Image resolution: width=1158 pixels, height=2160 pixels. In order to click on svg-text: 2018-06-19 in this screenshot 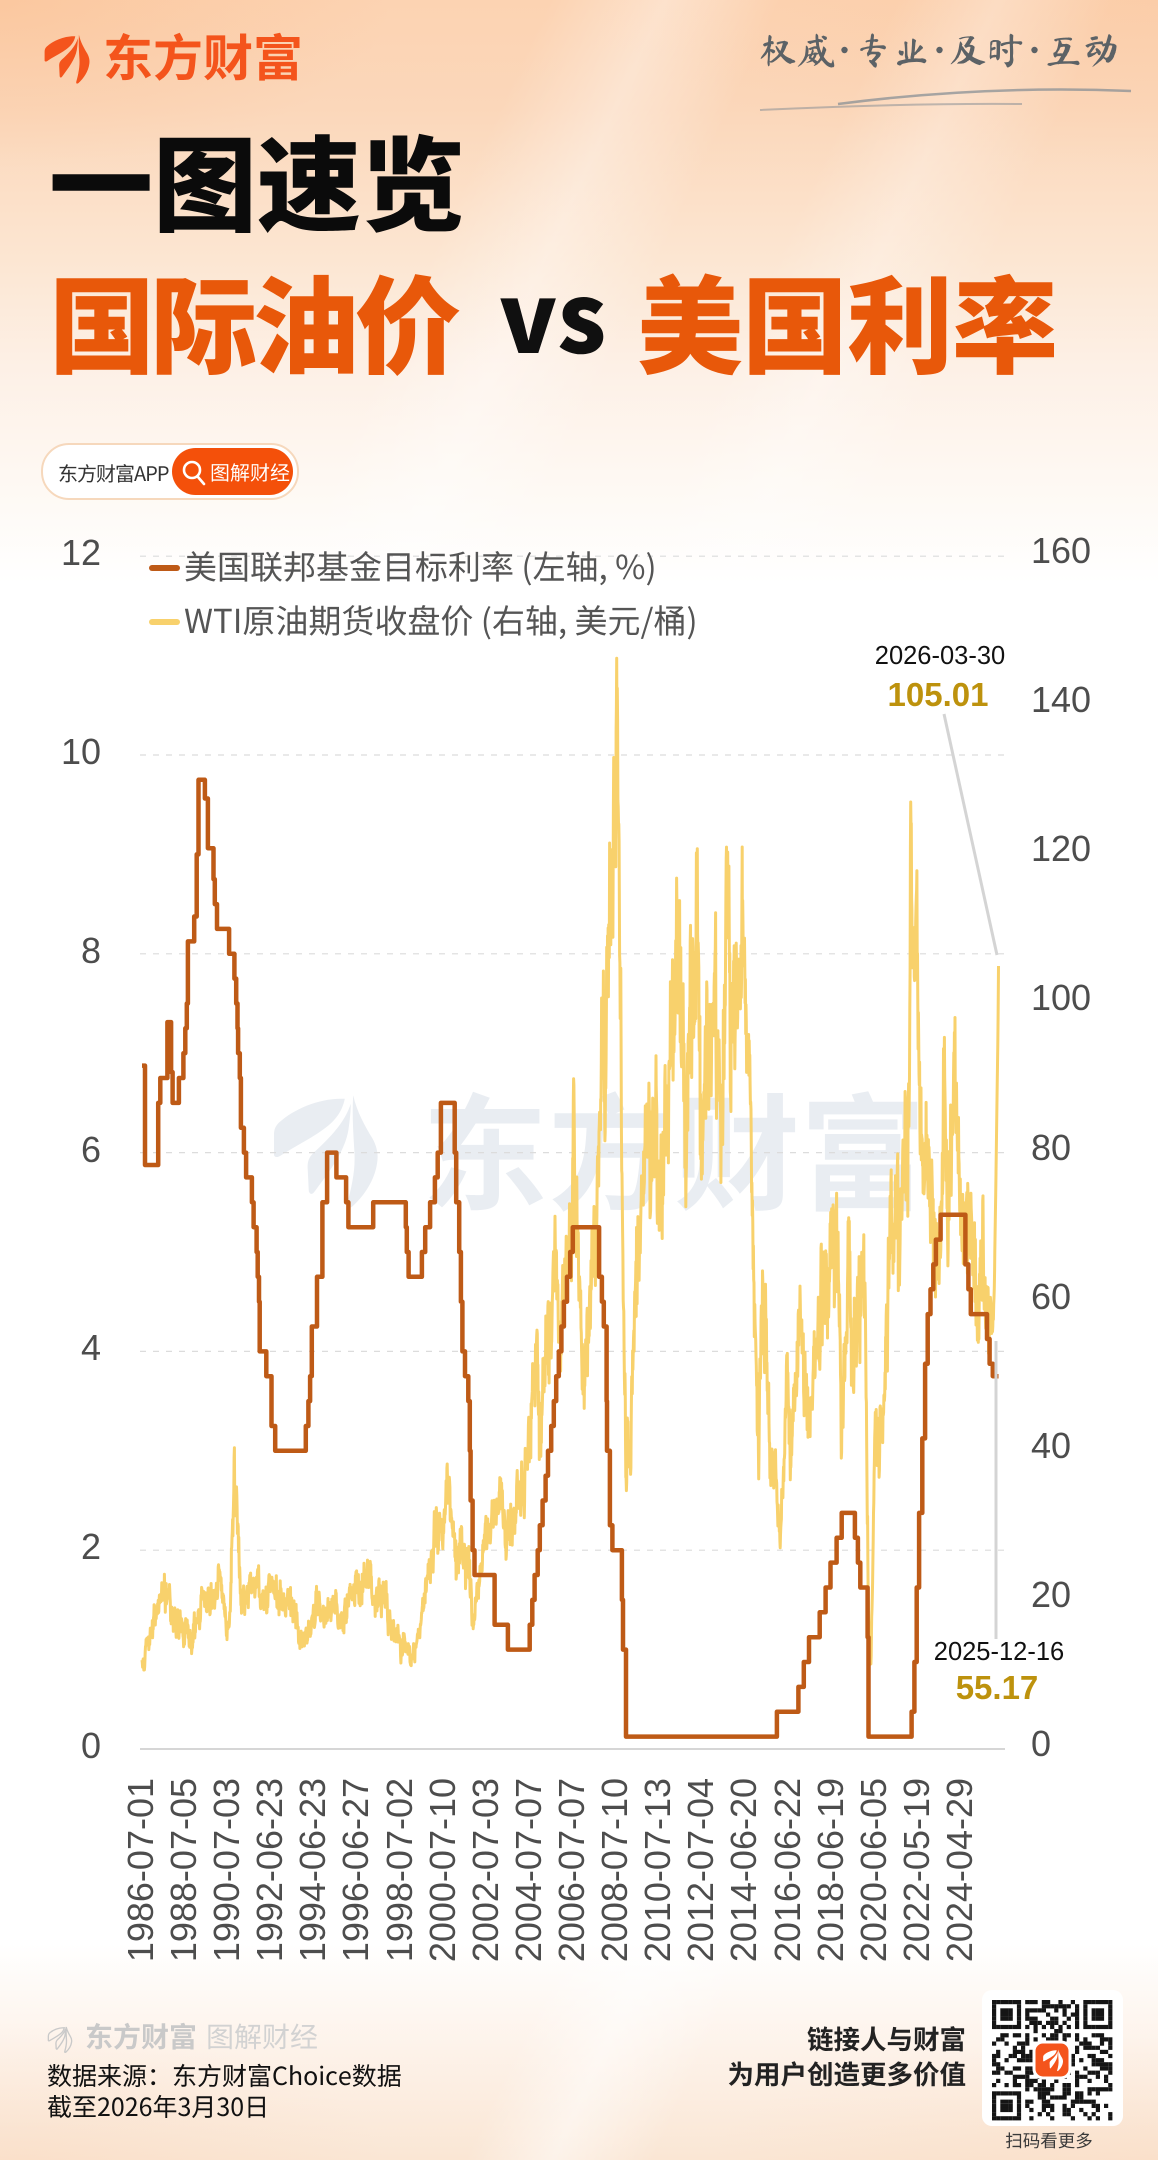, I will do `click(830, 1870)`.